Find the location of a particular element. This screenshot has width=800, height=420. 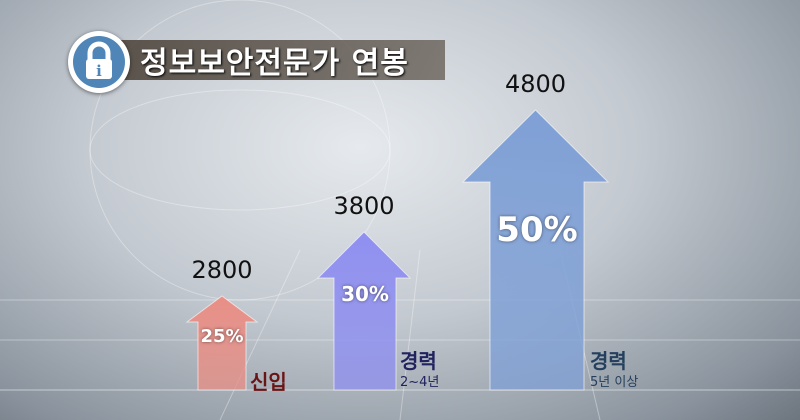

svg-text: i is located at coordinates (99, 71).